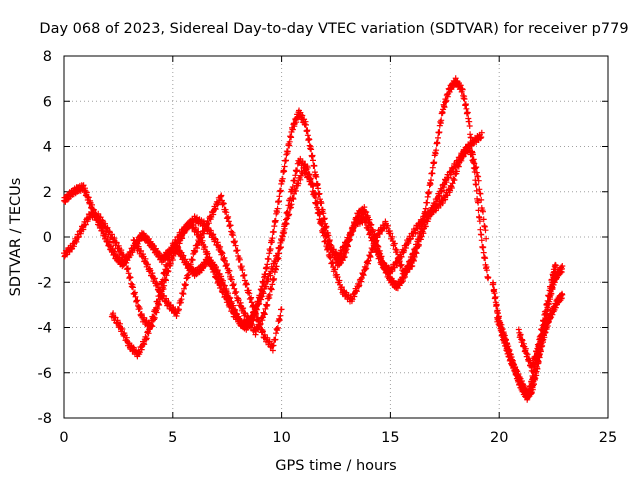  What do you see at coordinates (47, 102) in the screenshot?
I see `y-tick-label: 6` at bounding box center [47, 102].